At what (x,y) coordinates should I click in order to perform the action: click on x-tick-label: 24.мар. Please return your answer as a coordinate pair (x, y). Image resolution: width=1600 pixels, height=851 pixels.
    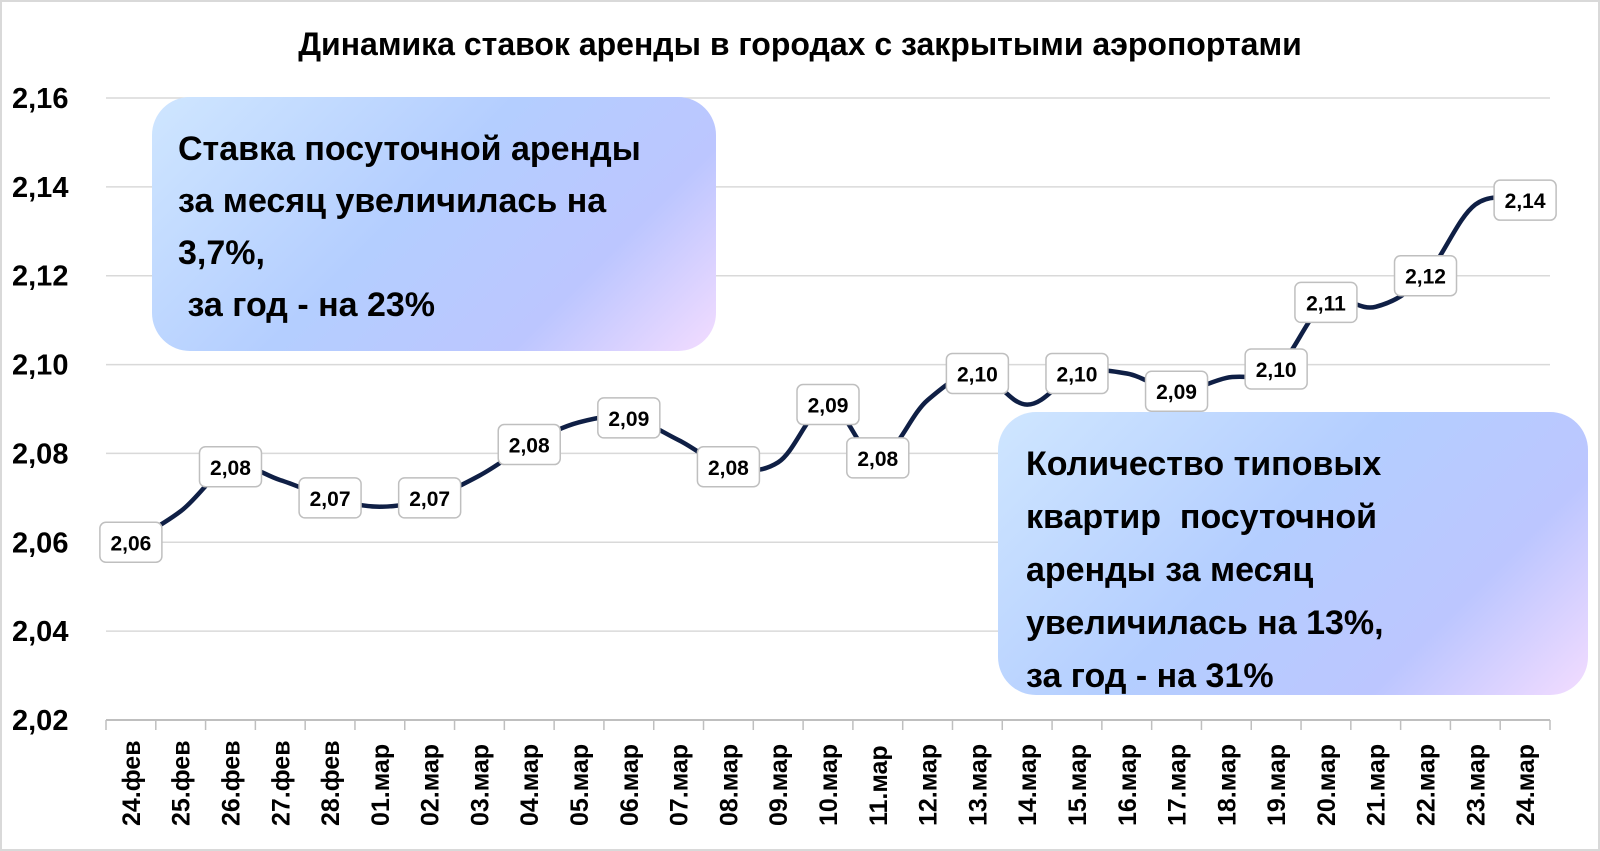
    Looking at the image, I should click on (1526, 785).